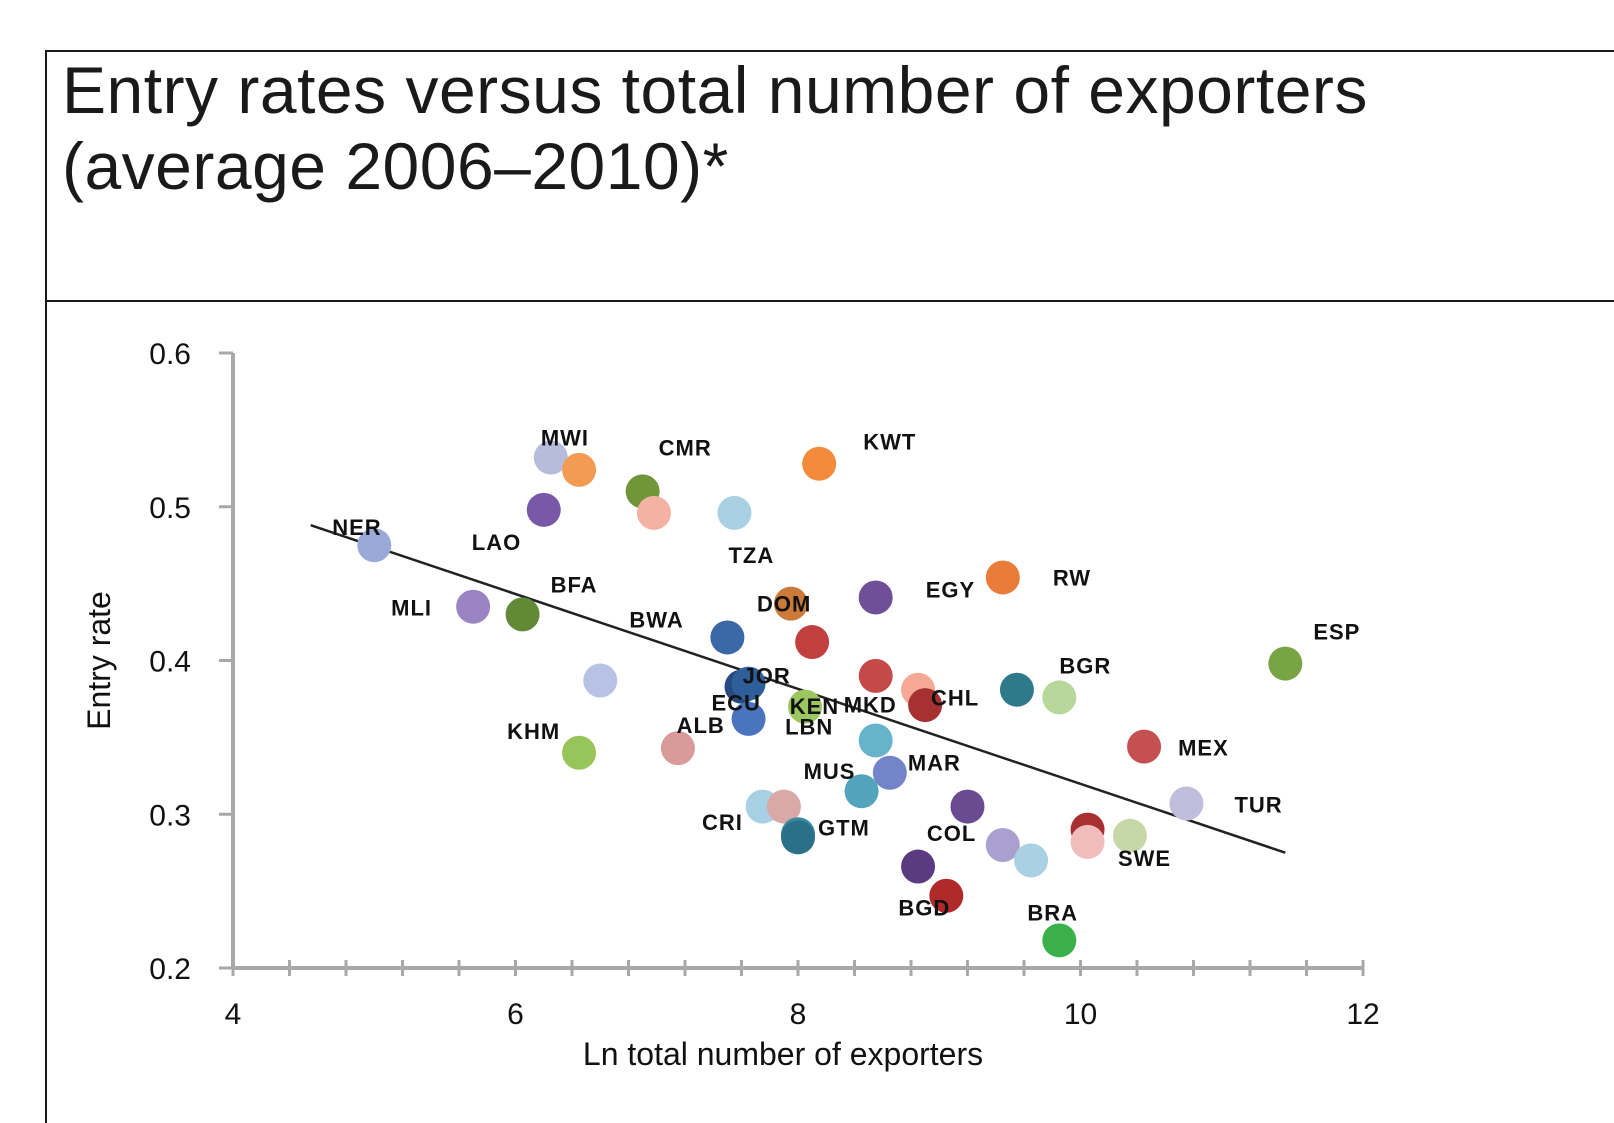 The height and width of the screenshot is (1123, 1614). I want to click on point-label: KWT, so click(889, 442).